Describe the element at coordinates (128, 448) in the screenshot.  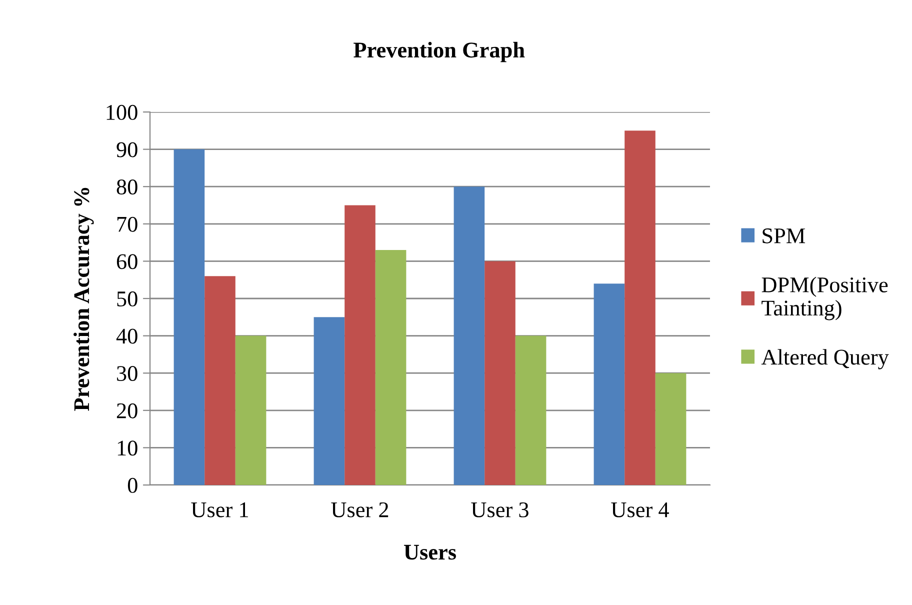
I see `y-tick-label: 10` at that location.